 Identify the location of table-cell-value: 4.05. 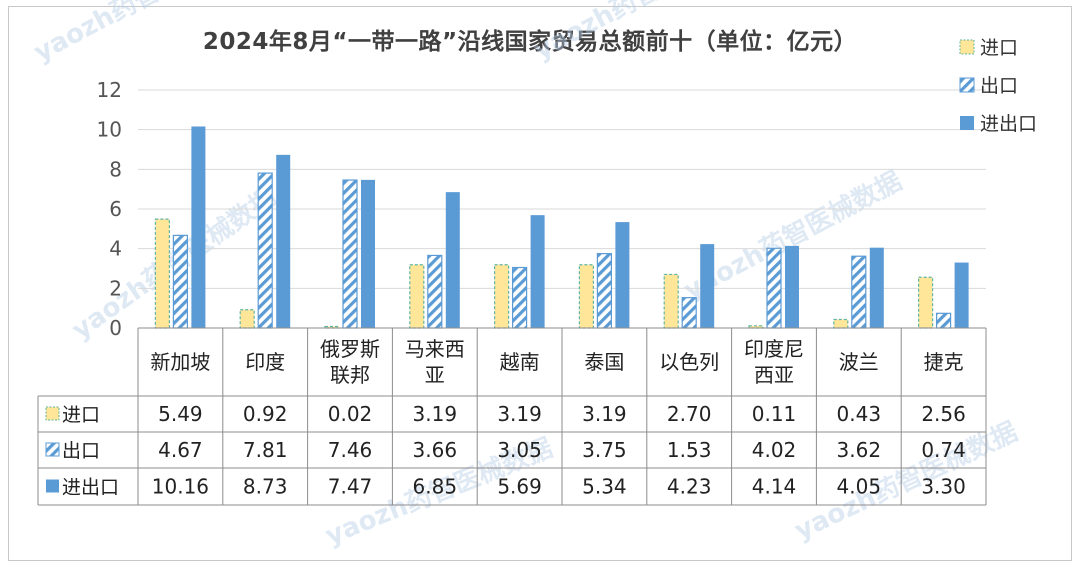
(859, 487).